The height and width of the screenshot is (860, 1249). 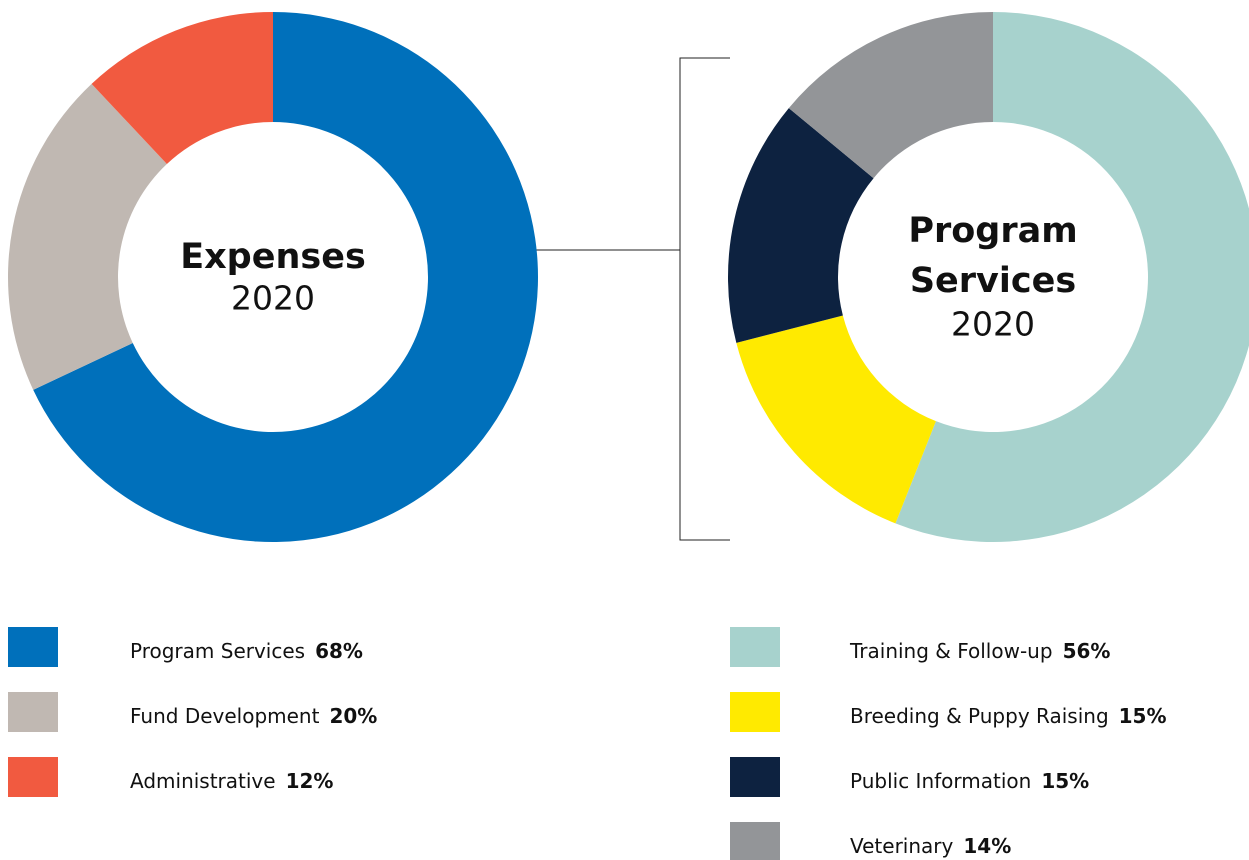 I want to click on legend-label: Administrative 12%, so click(x=231, y=781).